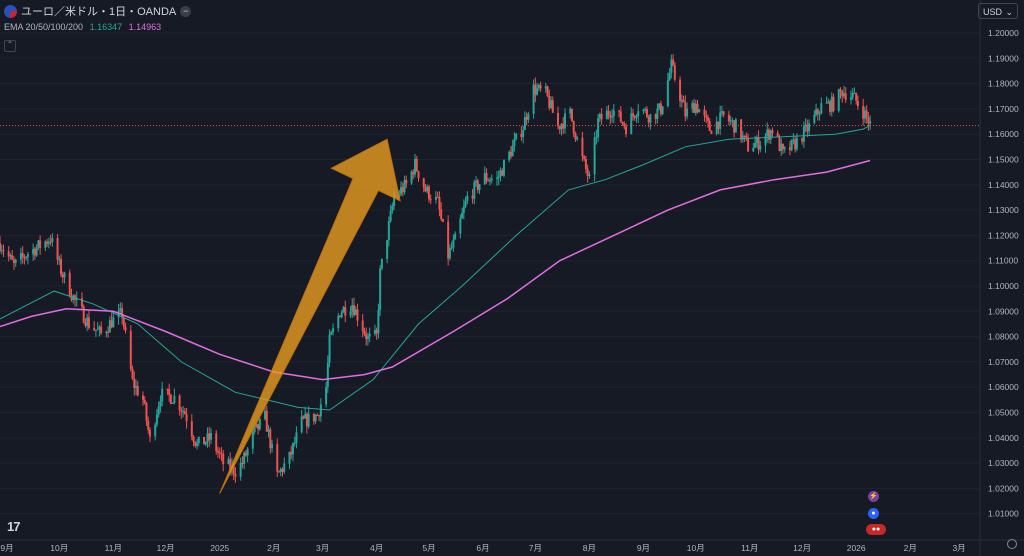  Describe the element at coordinates (876, 529) in the screenshot. I see `economic-events-icon: ●●` at that location.